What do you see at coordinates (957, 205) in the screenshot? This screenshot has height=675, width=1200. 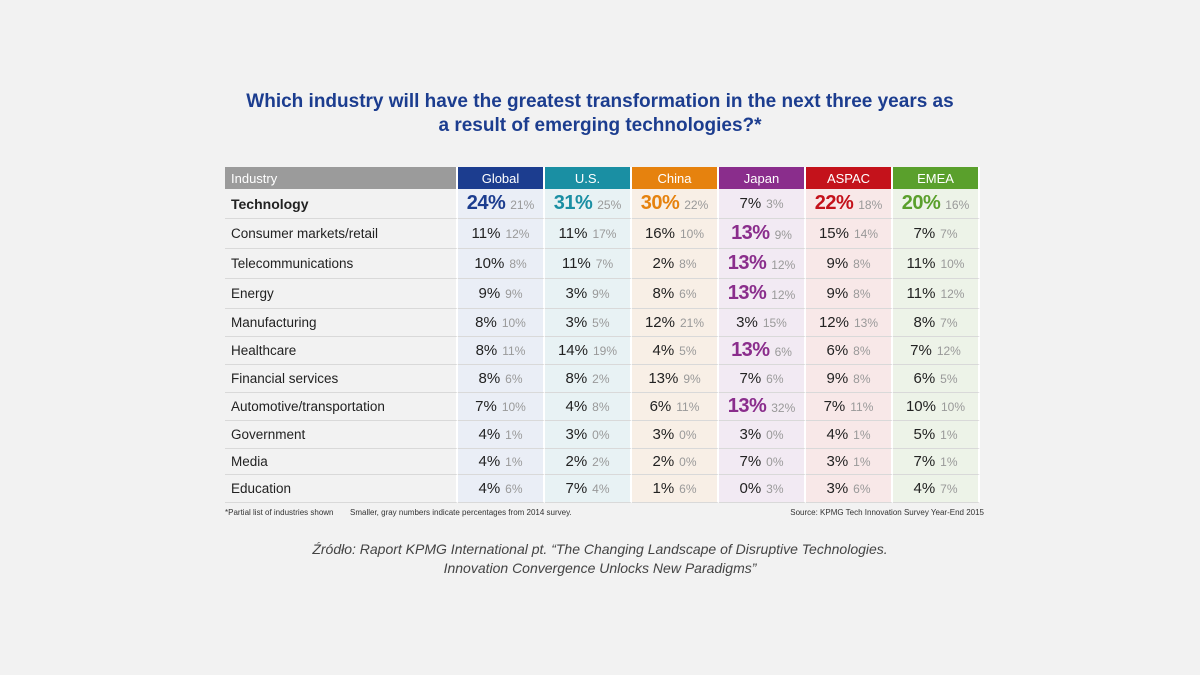 I see `value-2014: 16%` at bounding box center [957, 205].